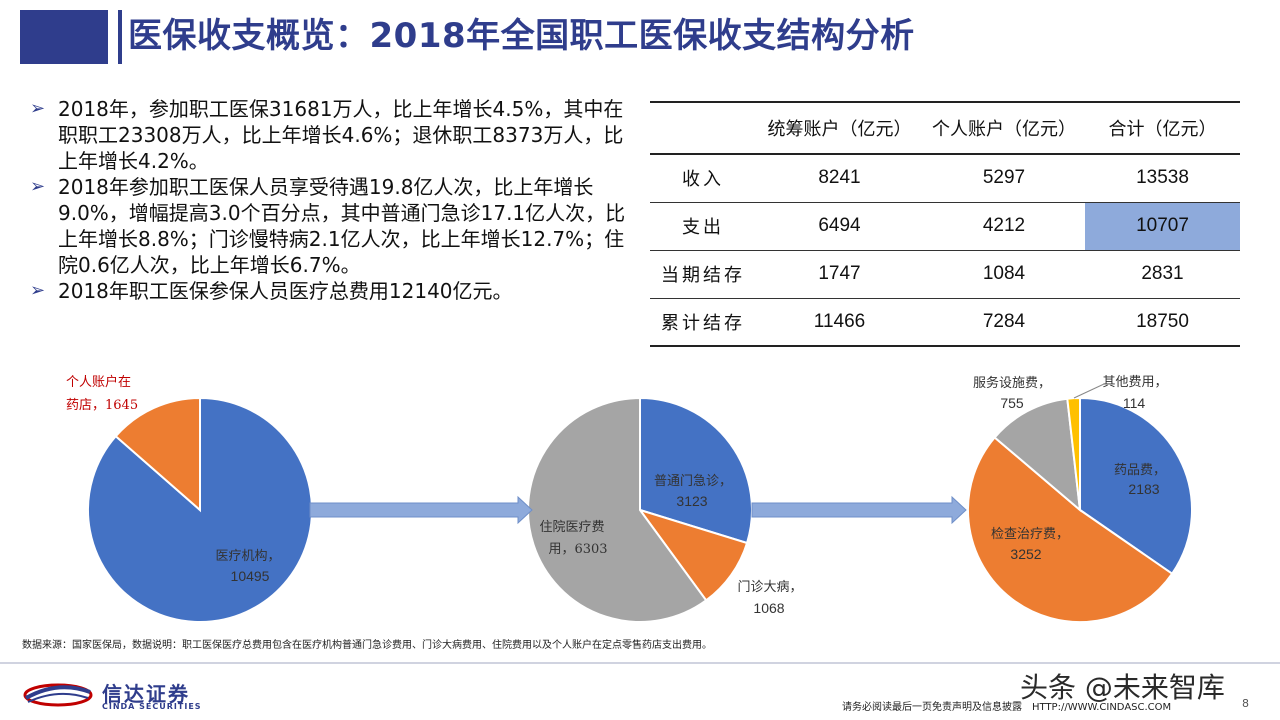  What do you see at coordinates (945, 178) in the screenshot?
I see `table-row: 收入 8241 5297 13538` at bounding box center [945, 178].